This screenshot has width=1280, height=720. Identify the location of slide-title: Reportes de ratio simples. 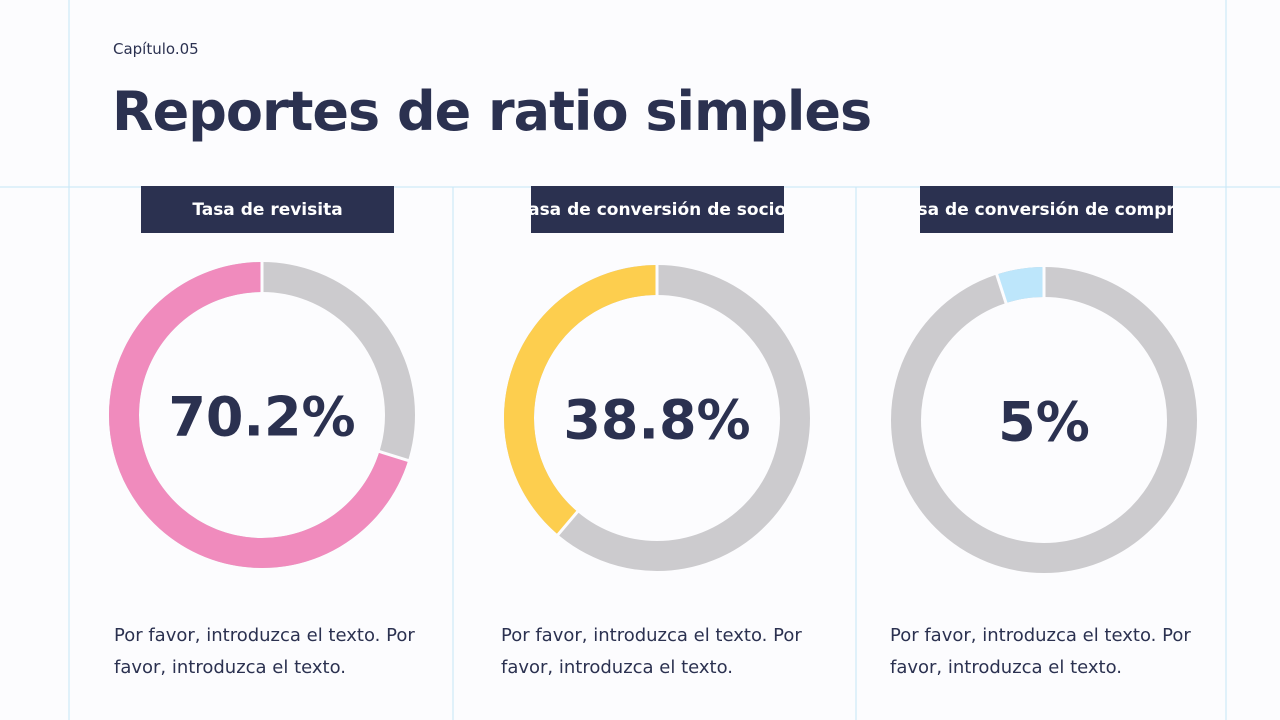
(492, 111).